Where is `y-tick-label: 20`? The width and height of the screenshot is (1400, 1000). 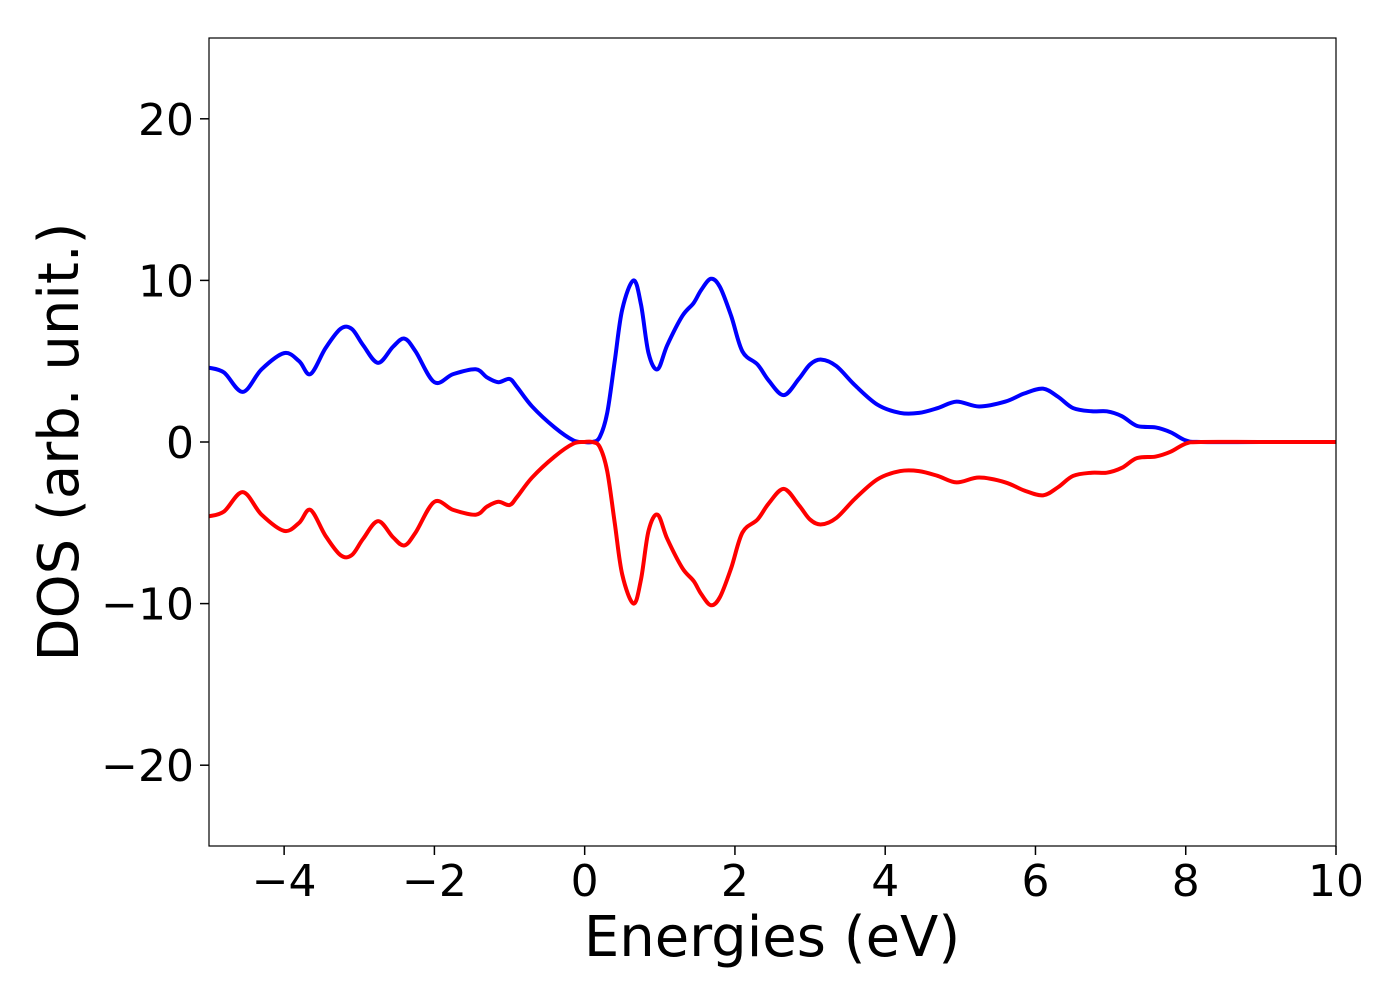 y-tick-label: 20 is located at coordinates (166, 120).